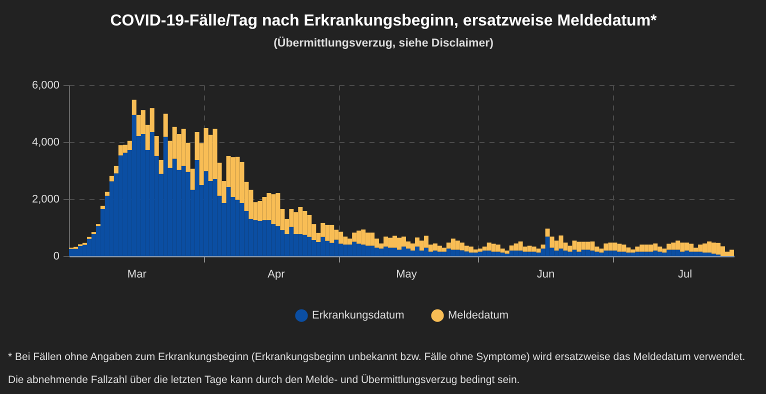 The height and width of the screenshot is (394, 766). What do you see at coordinates (46, 86) in the screenshot?
I see `y-tick-label: 6,000` at bounding box center [46, 86].